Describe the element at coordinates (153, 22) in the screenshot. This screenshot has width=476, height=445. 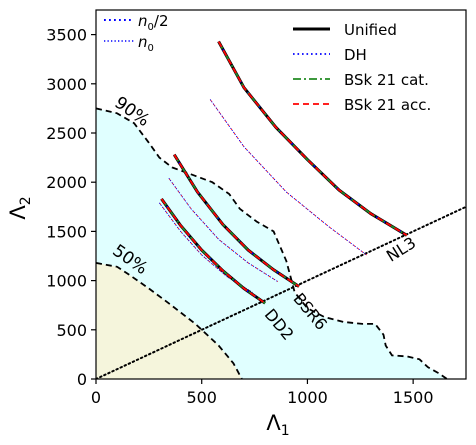
I see `legend-left-label: n0/2` at that location.